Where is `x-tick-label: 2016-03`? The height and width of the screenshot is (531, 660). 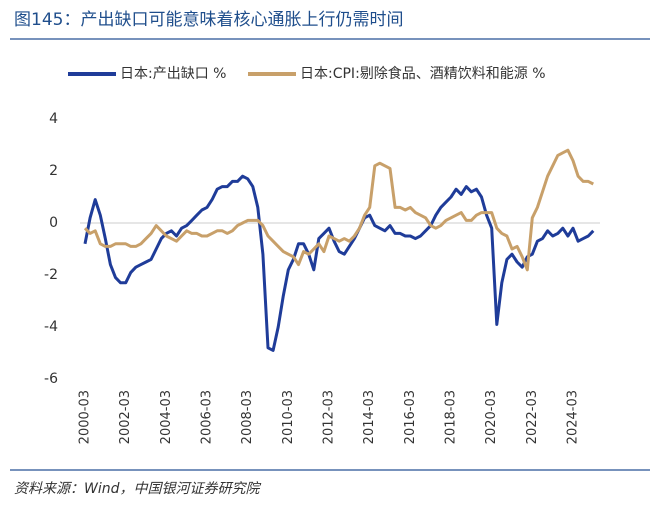 x-tick-label: 2016-03 is located at coordinates (410, 417).